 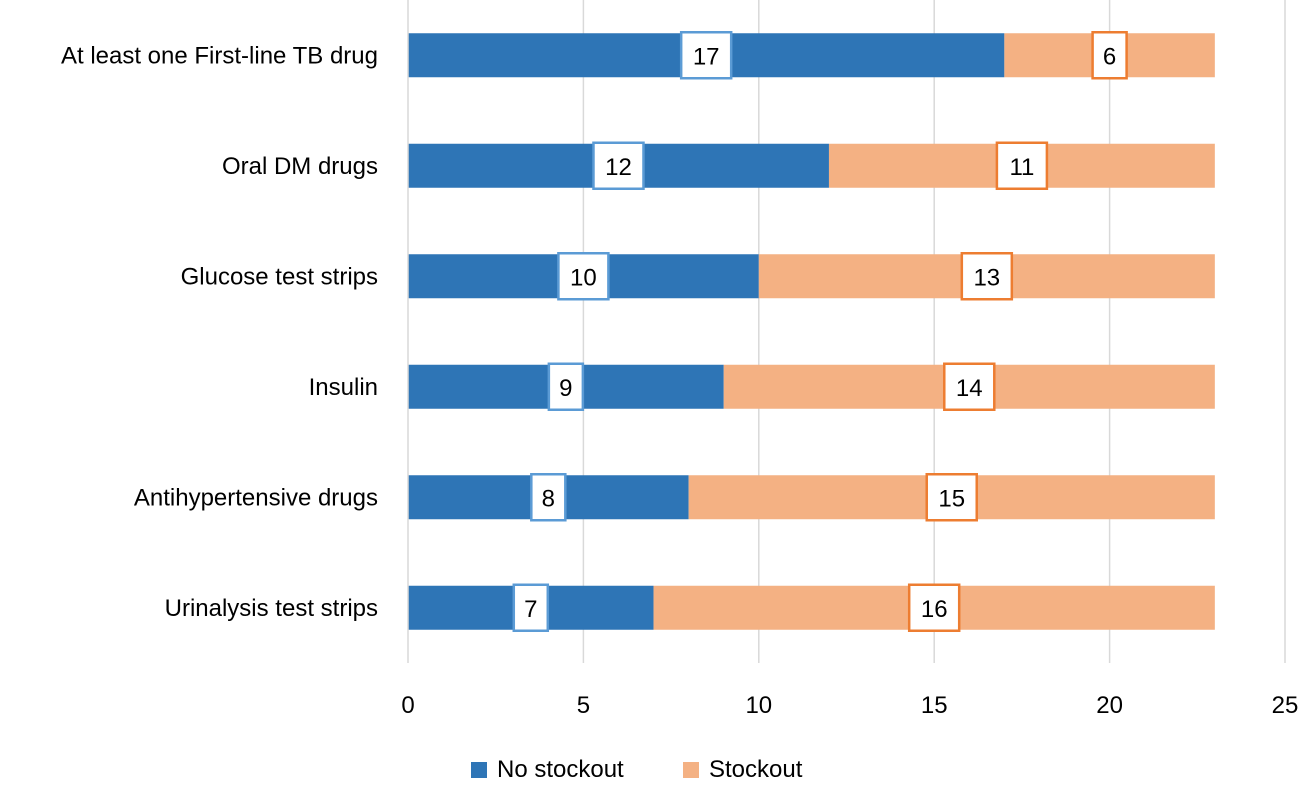 What do you see at coordinates (691, 770) in the screenshot?
I see `legend-swatch-stockout` at bounding box center [691, 770].